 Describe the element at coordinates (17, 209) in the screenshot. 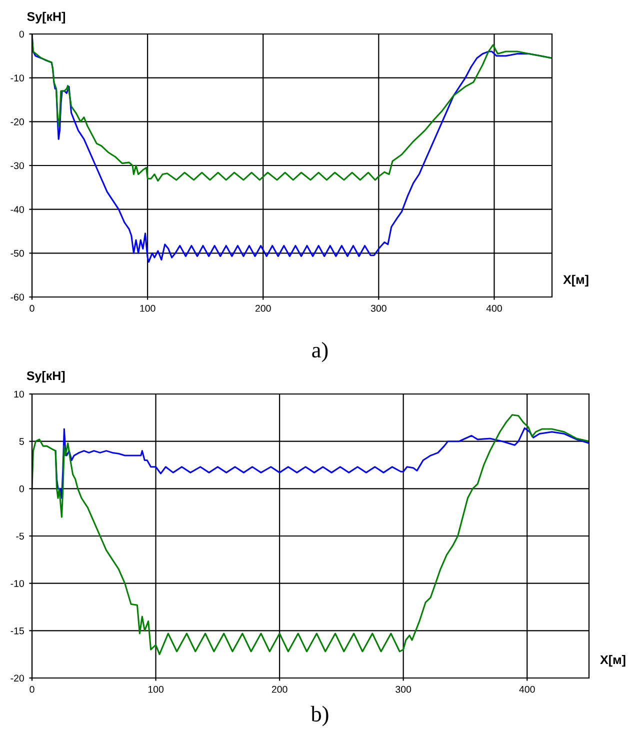

I see `y-tick-label: -40` at that location.